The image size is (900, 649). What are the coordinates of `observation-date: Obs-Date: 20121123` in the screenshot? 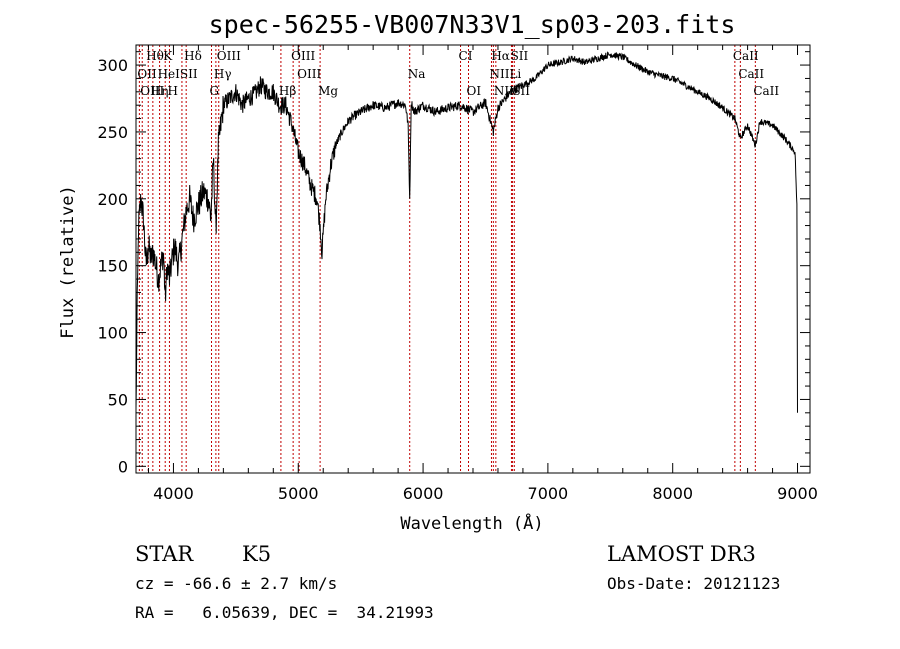 It's located at (693, 583).